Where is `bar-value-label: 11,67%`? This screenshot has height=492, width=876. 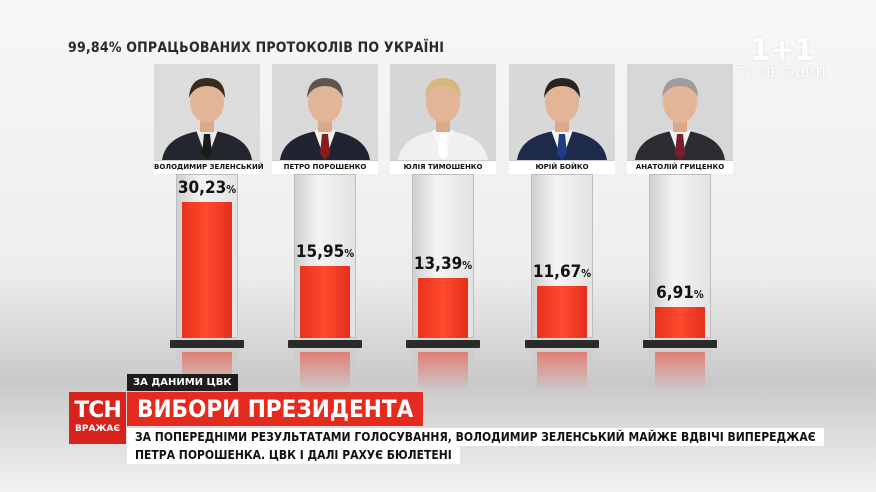 bar-value-label: 11,67% is located at coordinates (562, 272).